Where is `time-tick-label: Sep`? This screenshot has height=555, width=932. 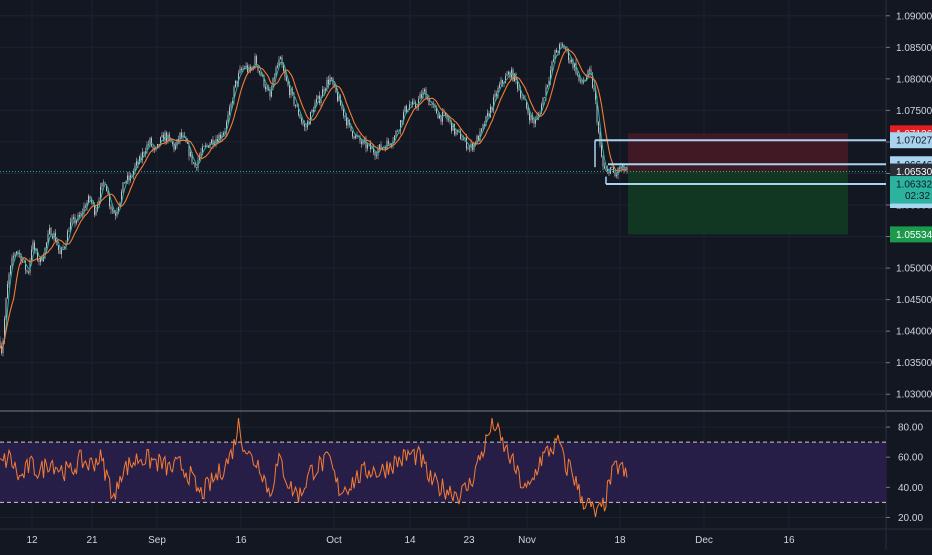 time-tick-label: Sep is located at coordinates (157, 540).